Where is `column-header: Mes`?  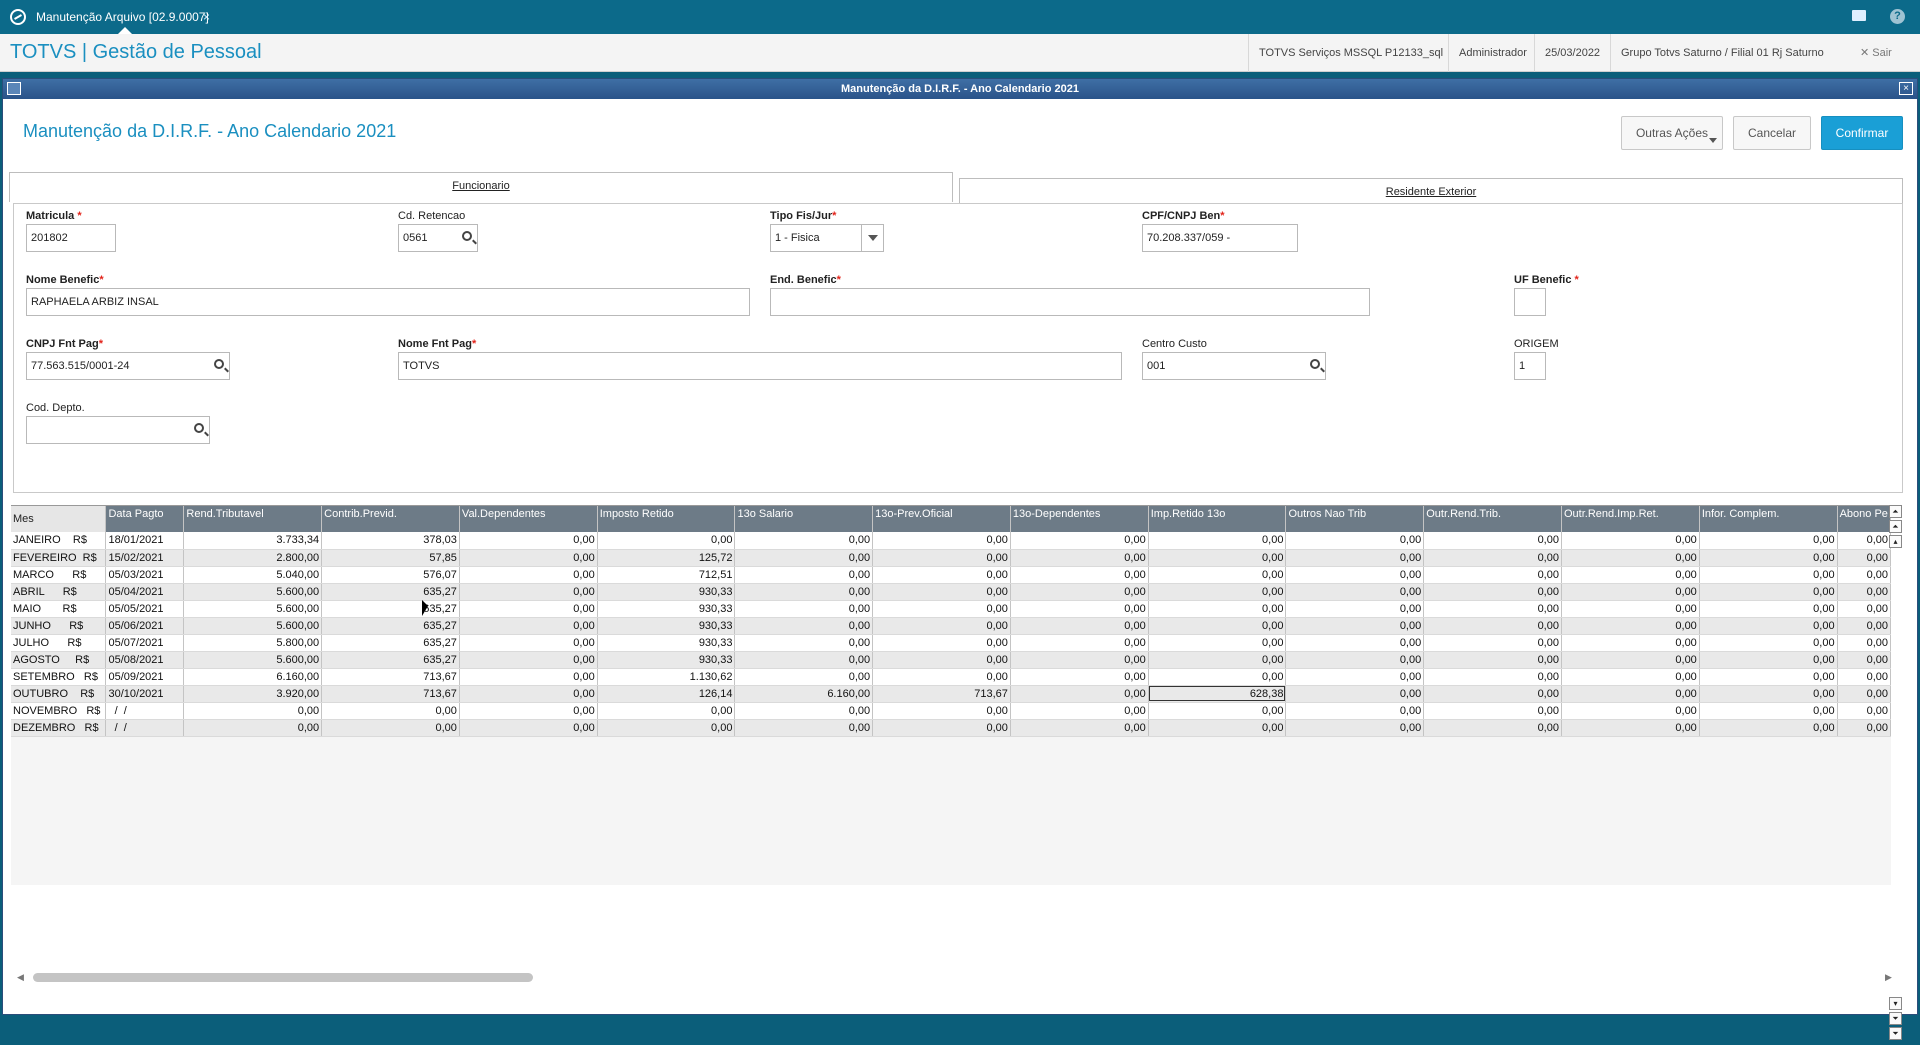 column-header: Mes is located at coordinates (59, 519).